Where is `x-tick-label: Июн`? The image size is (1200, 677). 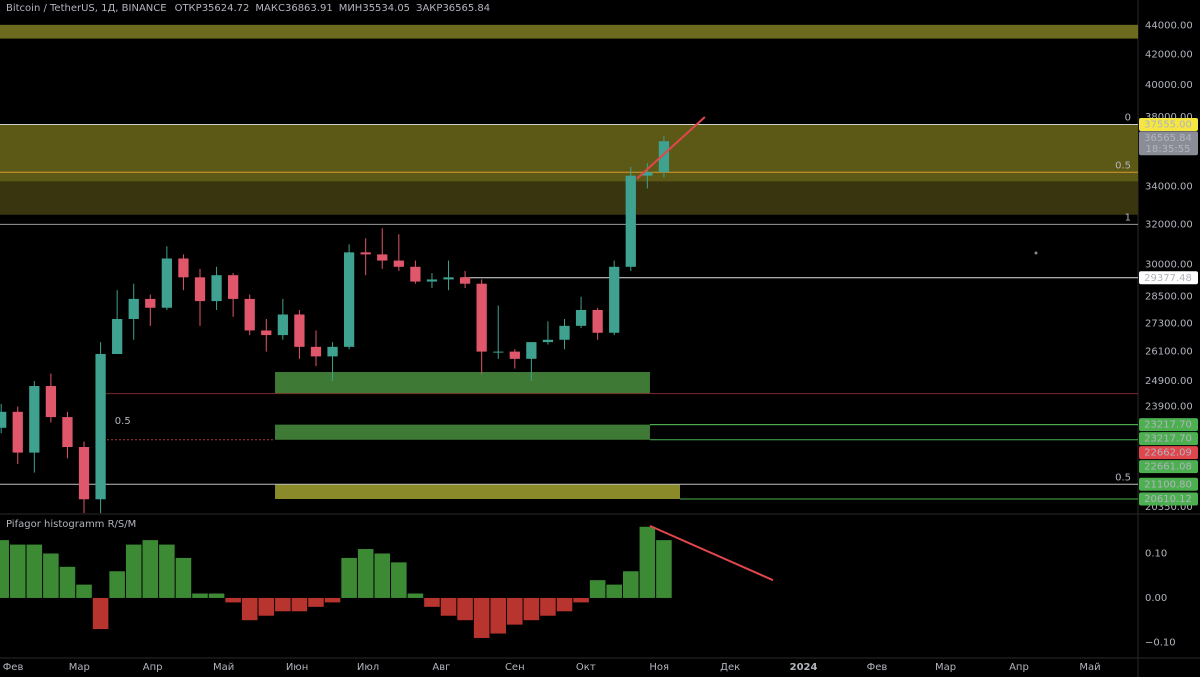
x-tick-label: Июн is located at coordinates (297, 667).